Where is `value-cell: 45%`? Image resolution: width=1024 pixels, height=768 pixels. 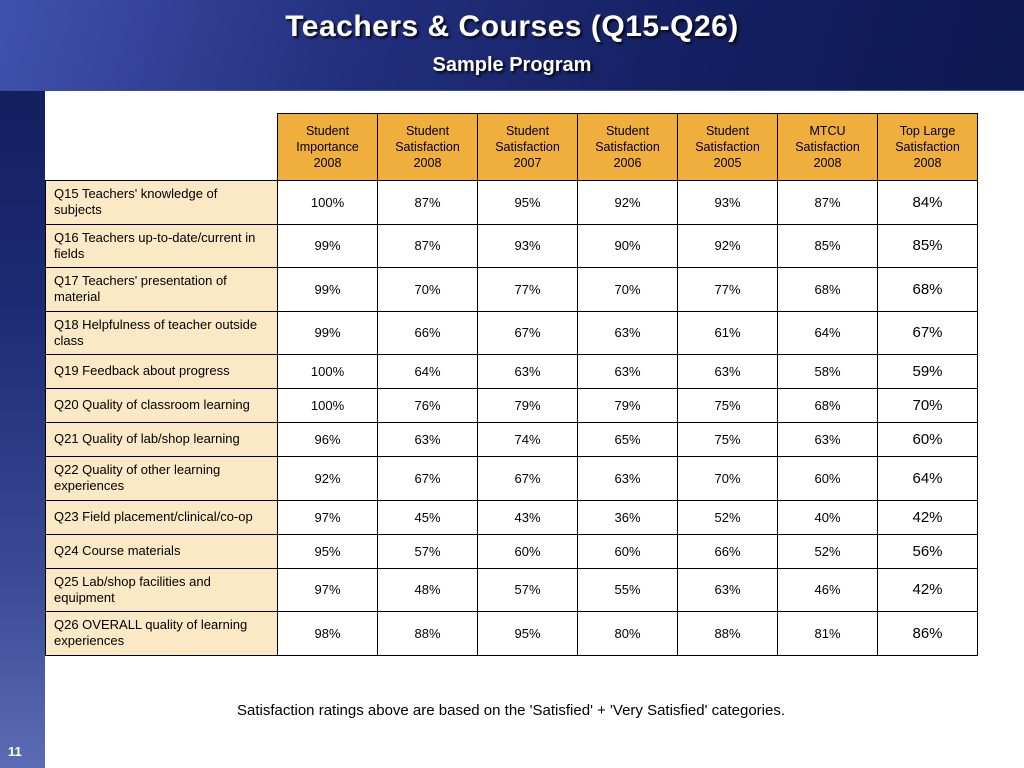
value-cell: 45% is located at coordinates (427, 517).